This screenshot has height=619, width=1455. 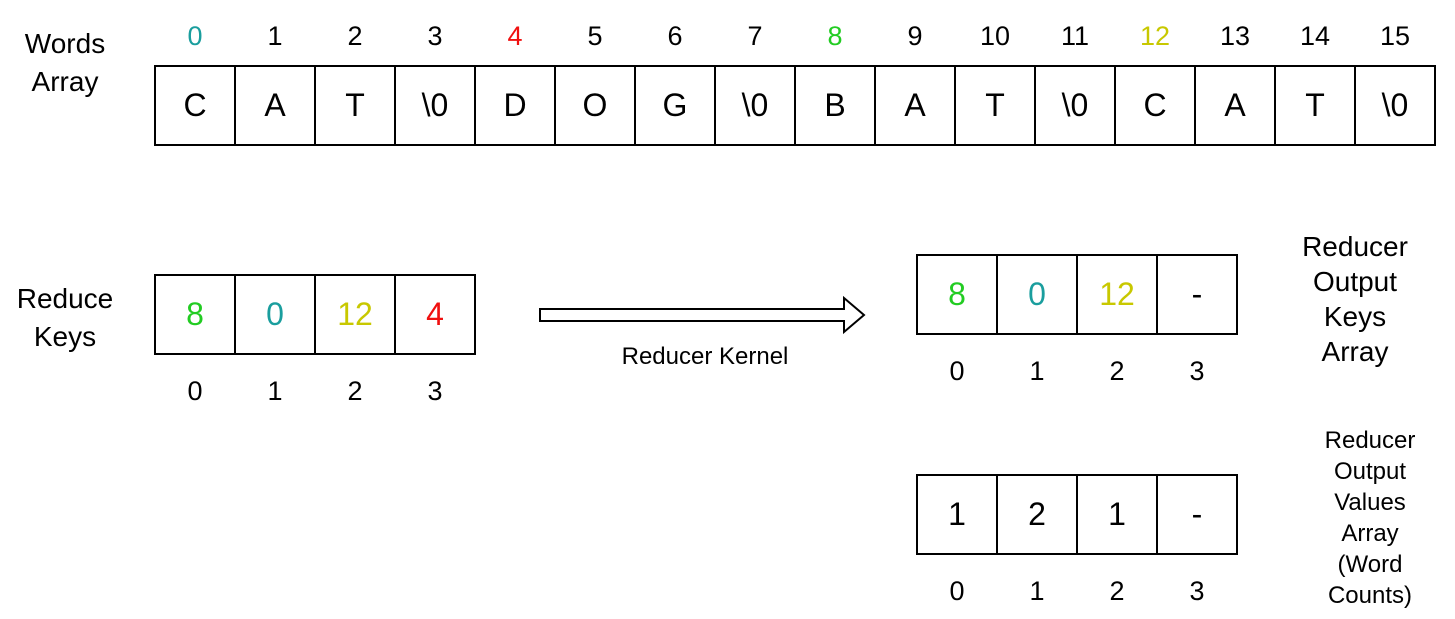 What do you see at coordinates (1235, 36) in the screenshot?
I see `index-label: 13` at bounding box center [1235, 36].